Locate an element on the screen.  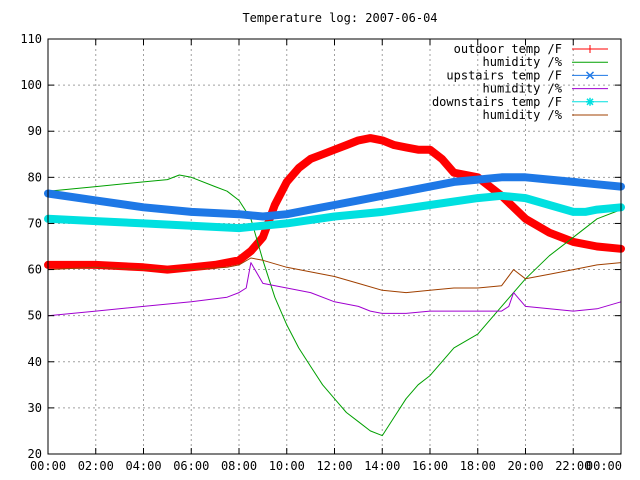
legend-label: downstairs temp /F is located at coordinates (497, 102).